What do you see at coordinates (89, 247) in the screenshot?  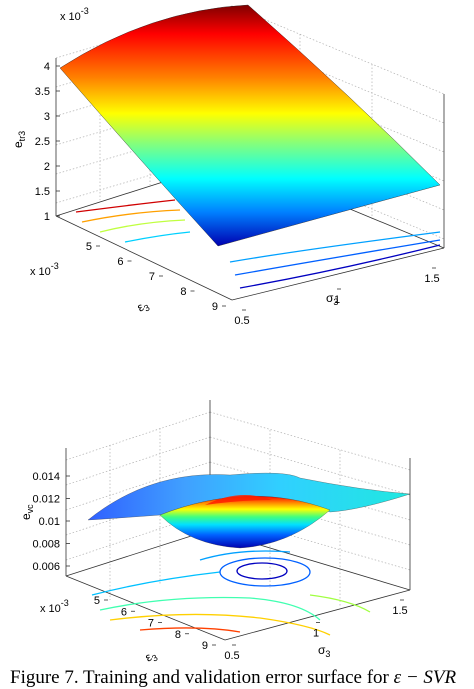 I see `chart-1-y-tick-4: 5` at bounding box center [89, 247].